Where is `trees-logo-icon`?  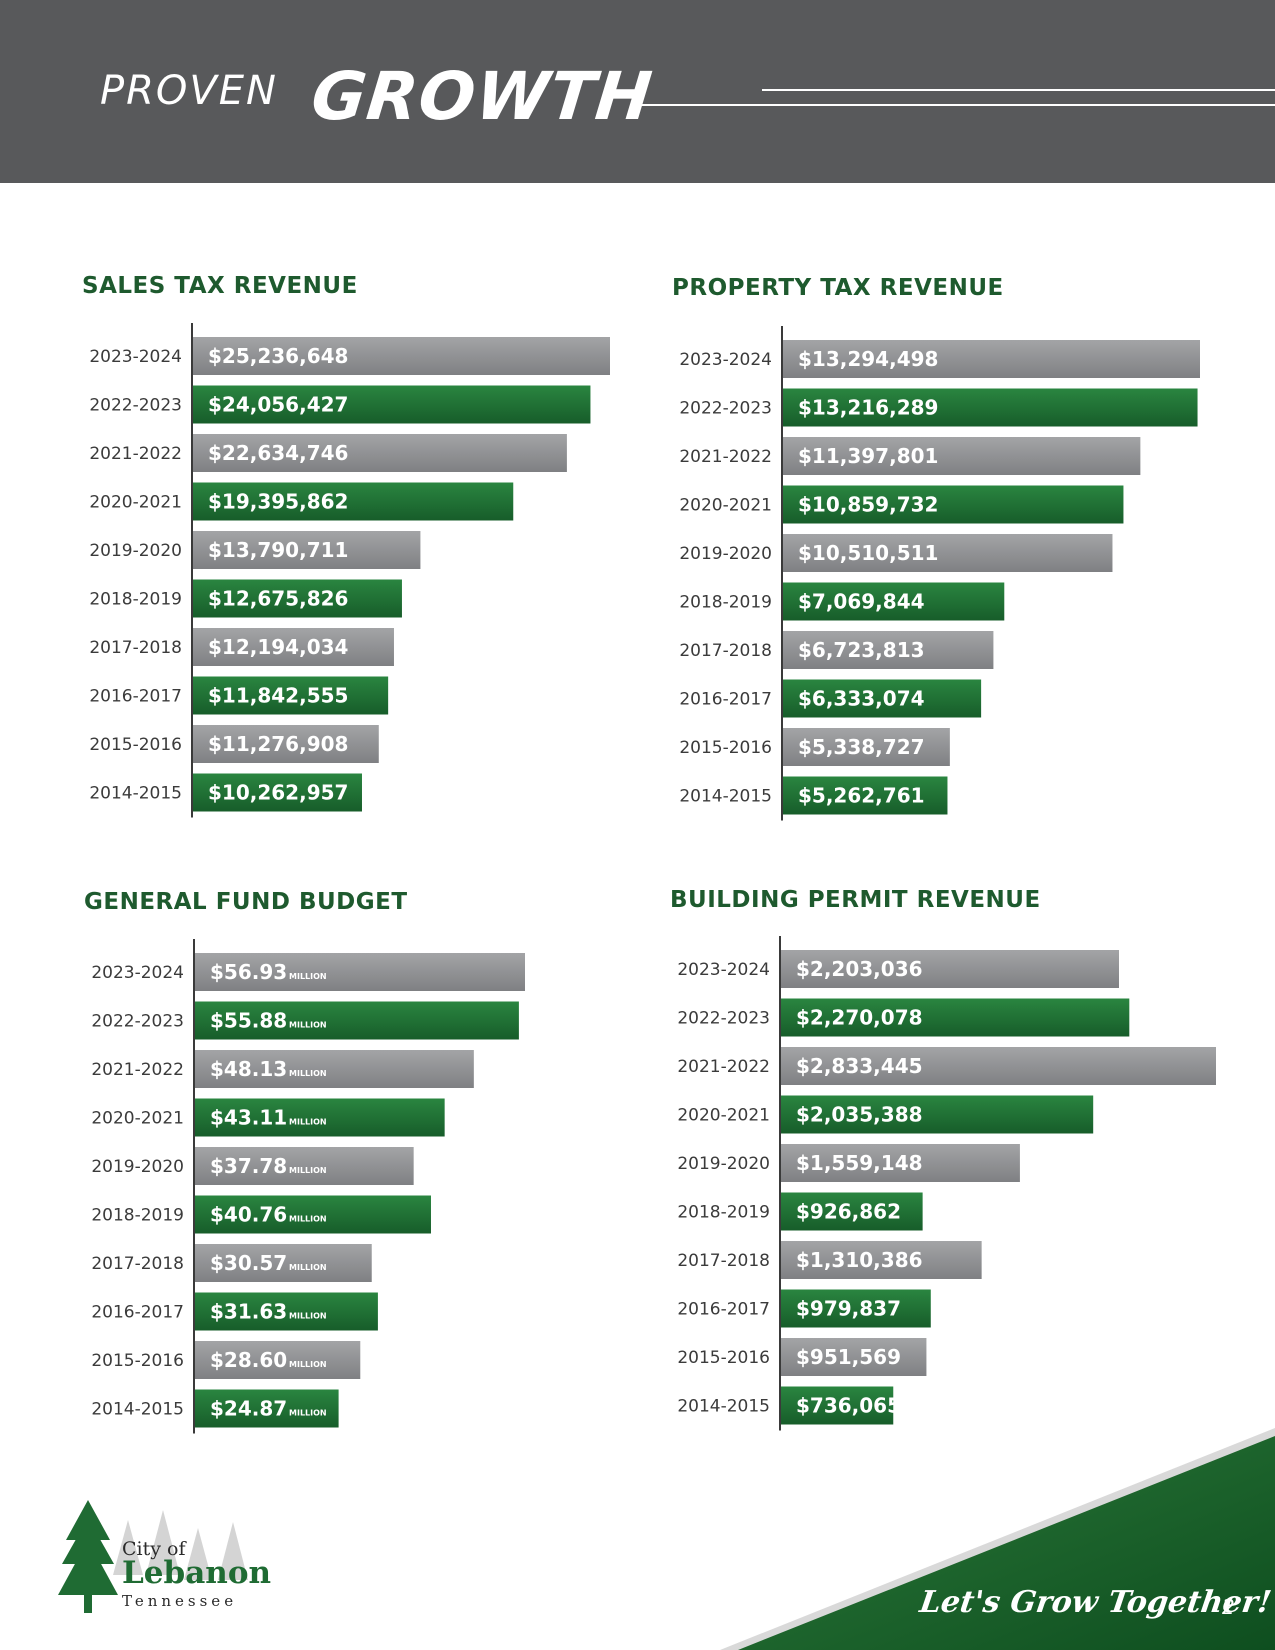
trees-logo-icon is located at coordinates (153, 1556).